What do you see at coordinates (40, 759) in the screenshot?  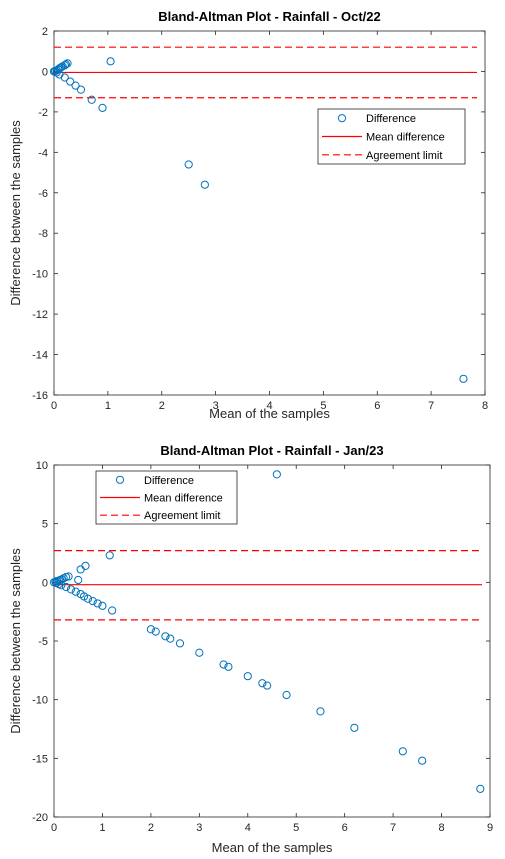 I see `y-tick-label: -15` at bounding box center [40, 759].